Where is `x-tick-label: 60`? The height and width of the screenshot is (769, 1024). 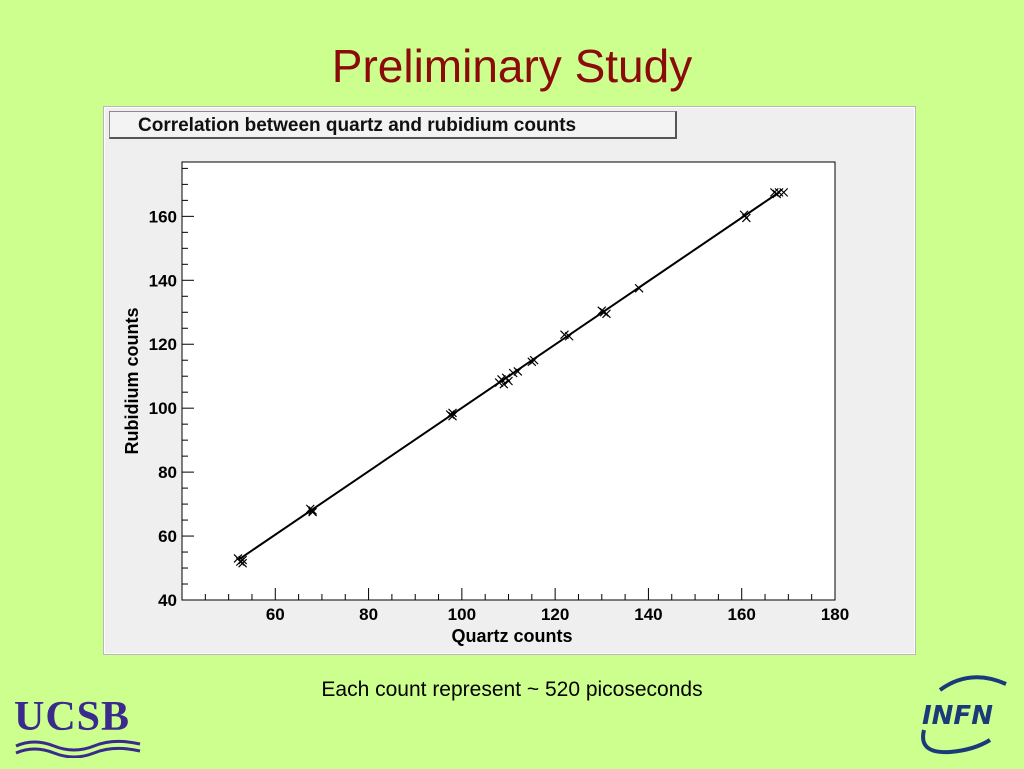 x-tick-label: 60 is located at coordinates (275, 614).